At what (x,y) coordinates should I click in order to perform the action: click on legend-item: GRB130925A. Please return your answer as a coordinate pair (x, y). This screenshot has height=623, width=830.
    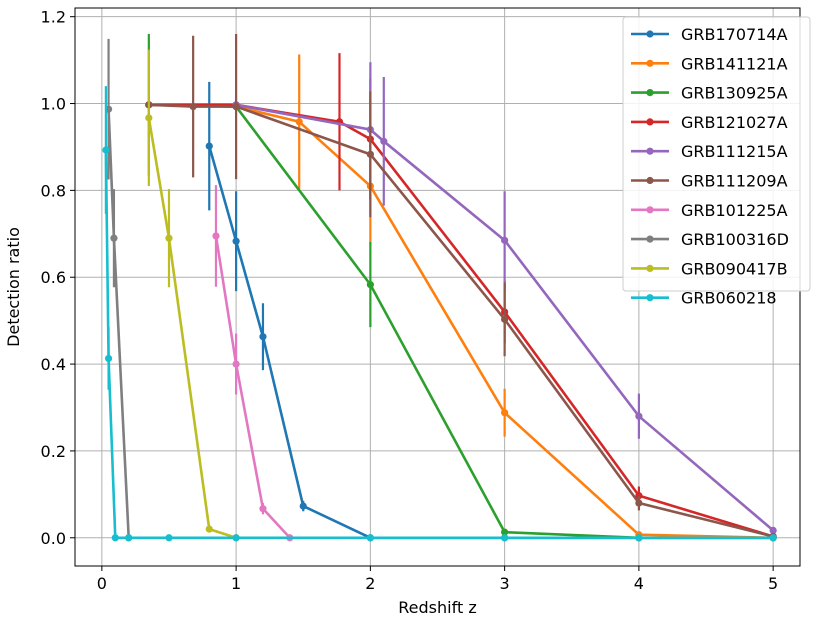
    Looking at the image, I should click on (709, 93).